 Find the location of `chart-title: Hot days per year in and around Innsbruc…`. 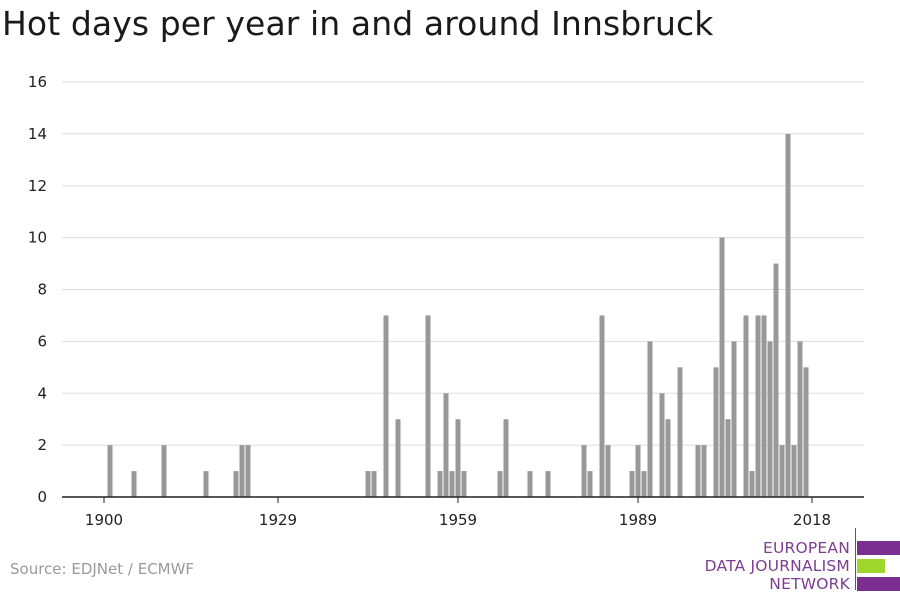

chart-title: Hot days per year in and around Innsbruc… is located at coordinates (358, 23).